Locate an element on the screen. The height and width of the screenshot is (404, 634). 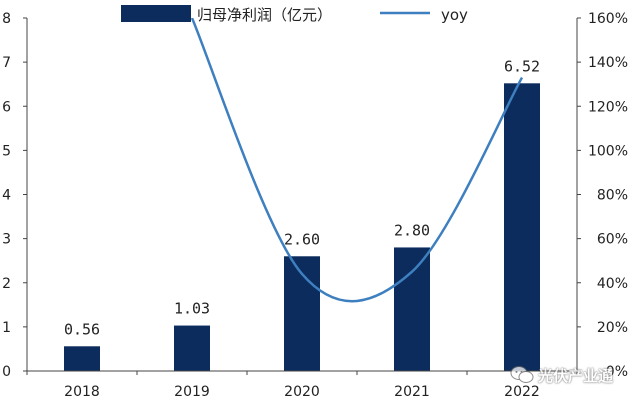
bar-data-label: 2.80 is located at coordinates (412, 230).